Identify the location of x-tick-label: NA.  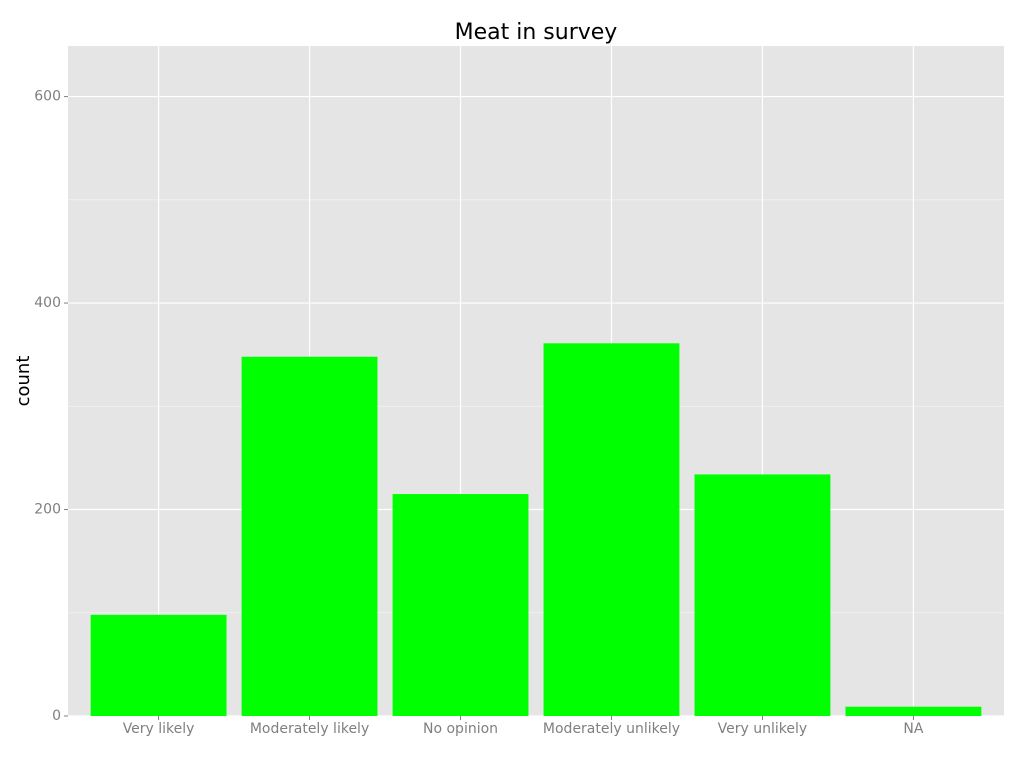
(913, 729).